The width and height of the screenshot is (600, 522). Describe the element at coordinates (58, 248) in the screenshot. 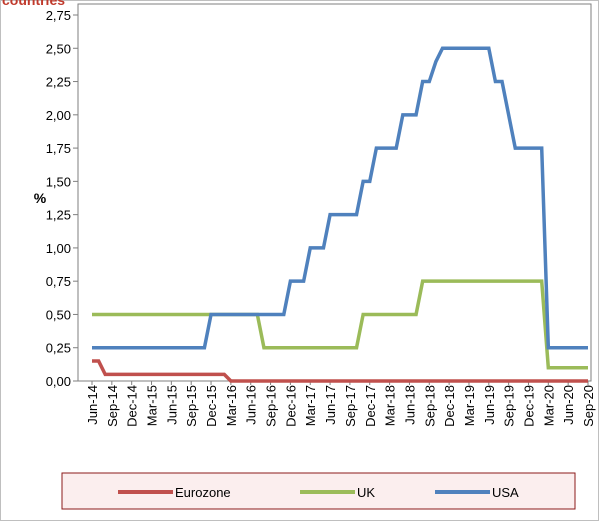

I see `y-tick-label: 1,00` at that location.